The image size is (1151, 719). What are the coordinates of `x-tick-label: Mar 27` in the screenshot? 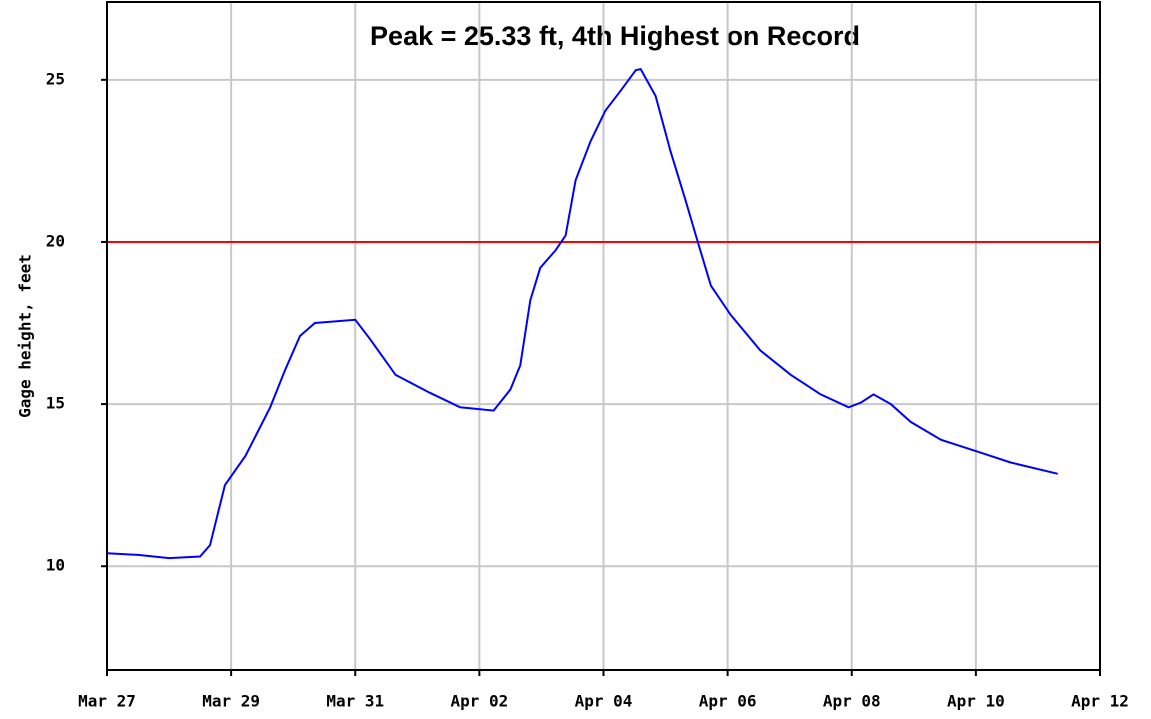 It's located at (107, 701).